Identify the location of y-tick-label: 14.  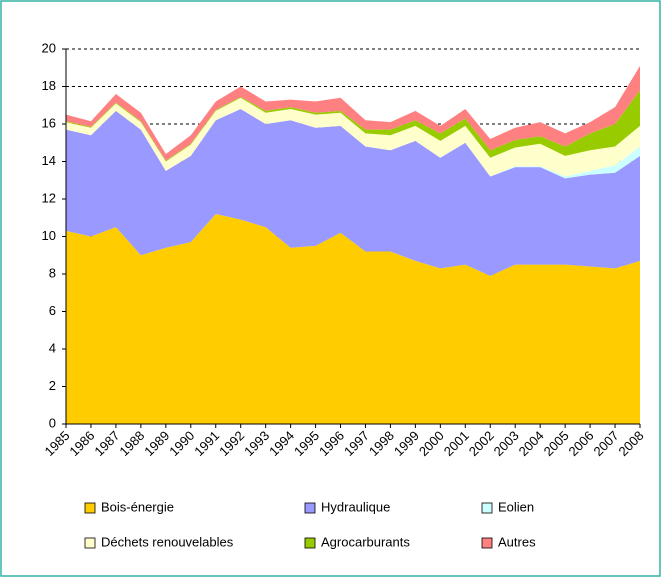
(49, 160).